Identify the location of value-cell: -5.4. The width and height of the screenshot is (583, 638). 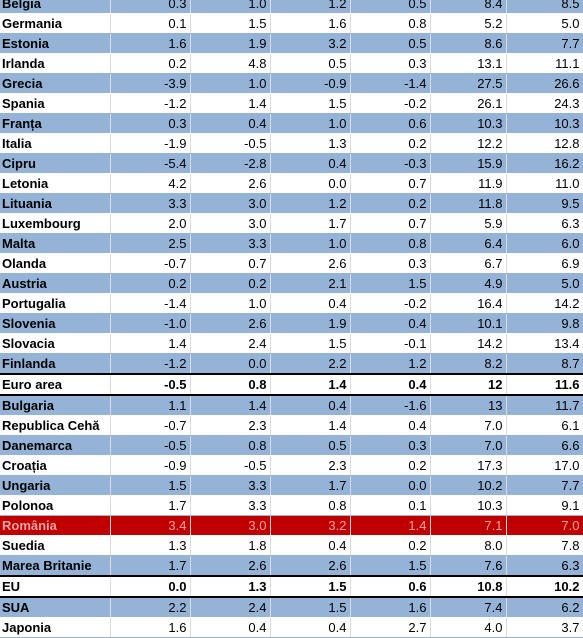
(150, 163).